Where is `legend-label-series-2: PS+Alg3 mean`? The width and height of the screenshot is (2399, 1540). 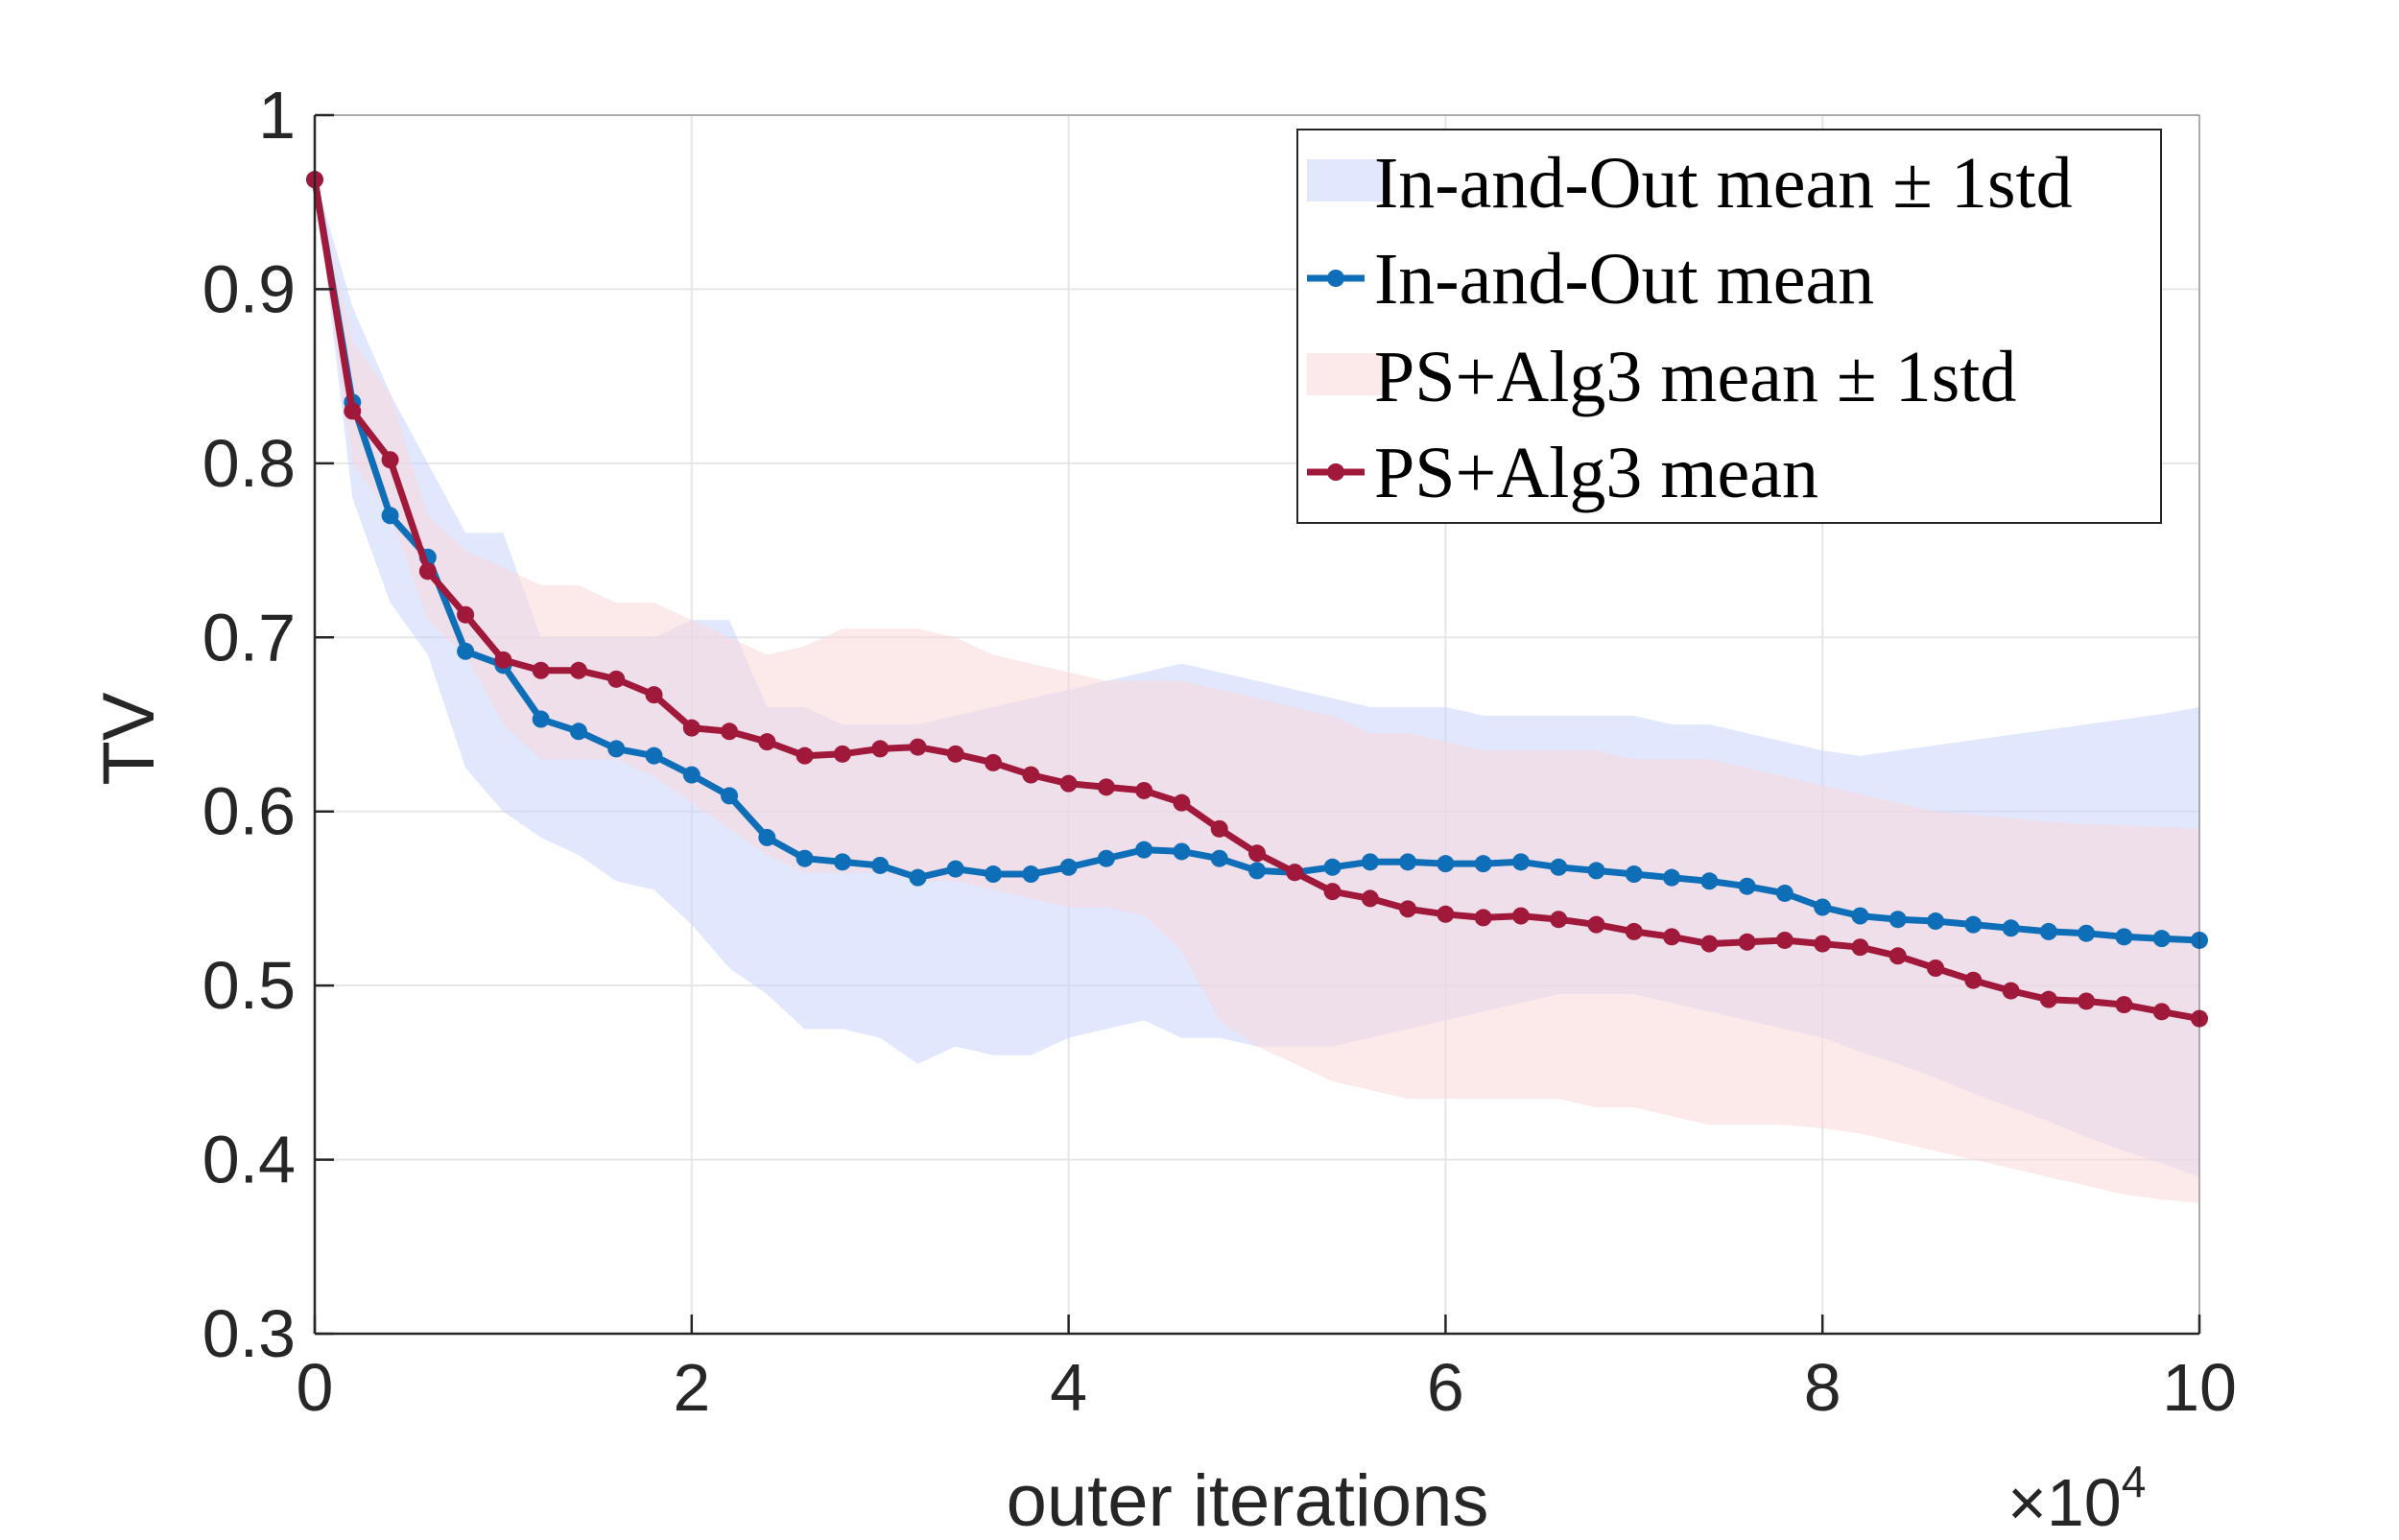
legend-label-series-2: PS+Alg3 mean is located at coordinates (1596, 473).